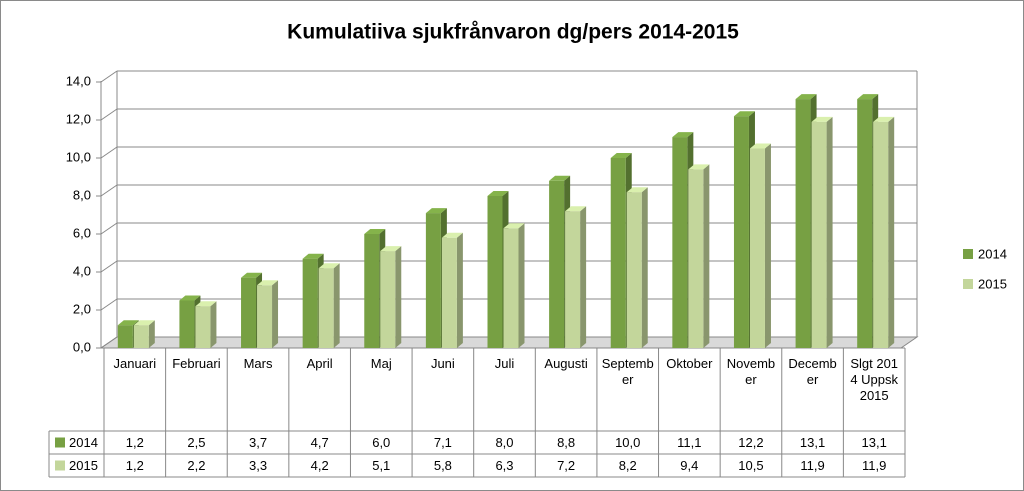 The width and height of the screenshot is (1024, 491). What do you see at coordinates (258, 465) in the screenshot?
I see `data-table-value: 3,3` at bounding box center [258, 465].